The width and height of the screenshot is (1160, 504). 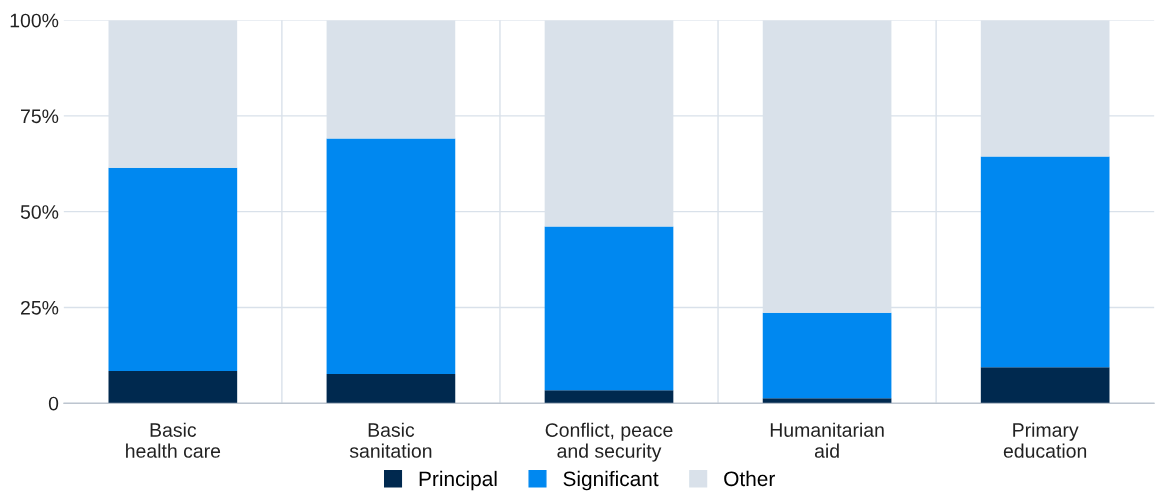 I want to click on x-tick-label: Primary education, so click(x=1045, y=440).